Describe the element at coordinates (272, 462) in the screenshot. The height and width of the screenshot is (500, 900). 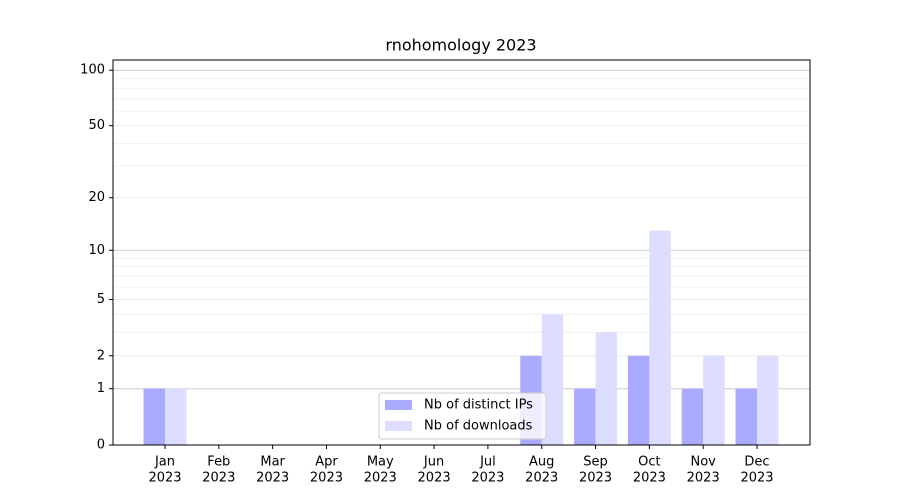
I see `x-tick-label: Mar` at that location.